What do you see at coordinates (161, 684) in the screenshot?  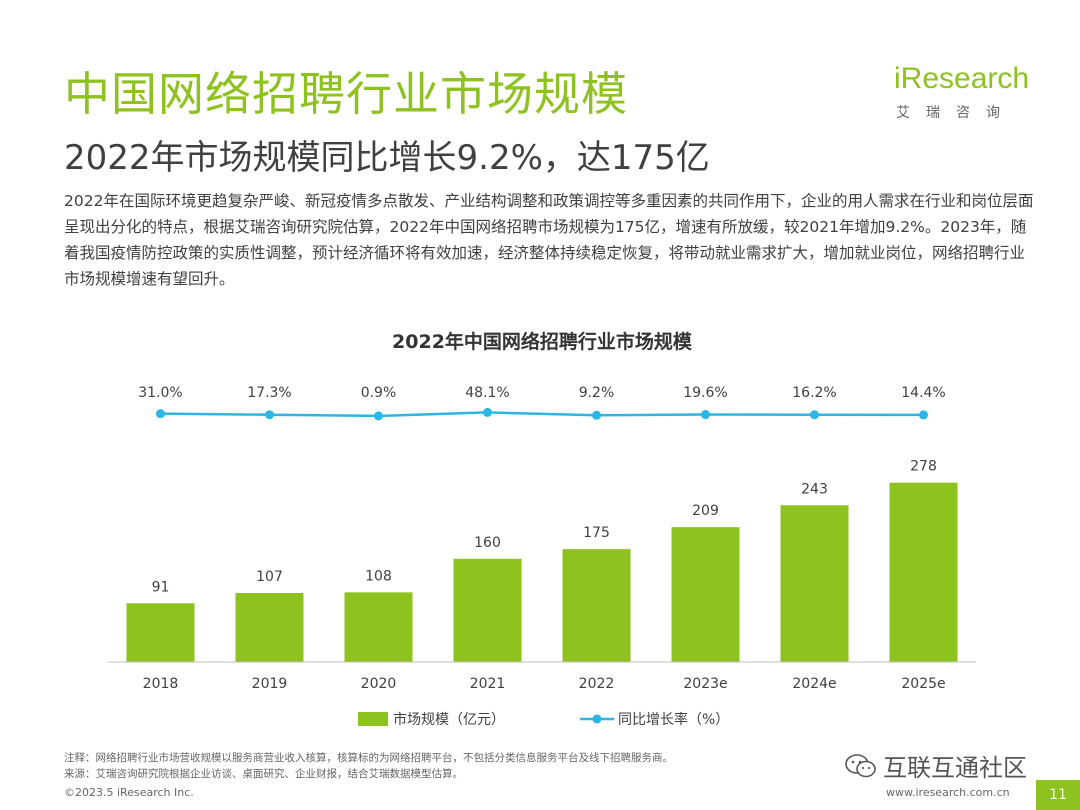 I see `x-tick-label: 2018` at bounding box center [161, 684].